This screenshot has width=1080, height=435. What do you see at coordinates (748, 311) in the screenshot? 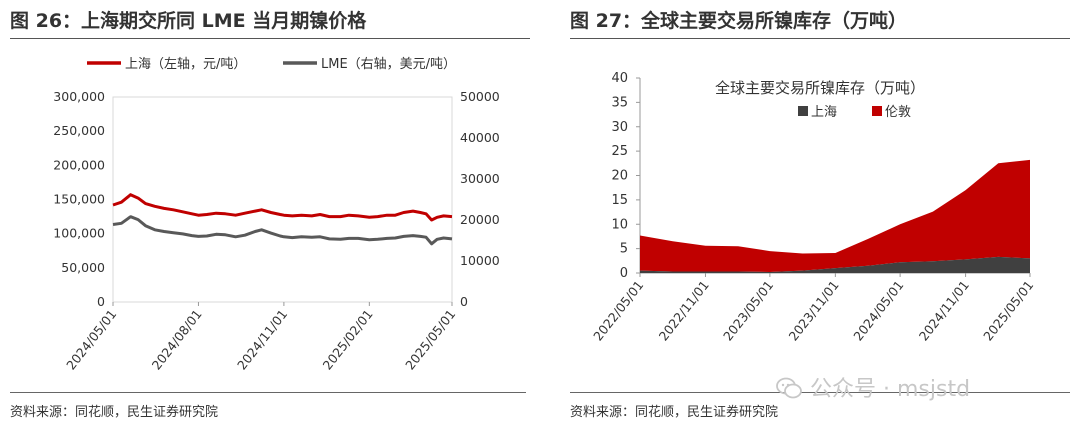
I see `x-axis-tick-label: 2023/05/01` at bounding box center [748, 311].